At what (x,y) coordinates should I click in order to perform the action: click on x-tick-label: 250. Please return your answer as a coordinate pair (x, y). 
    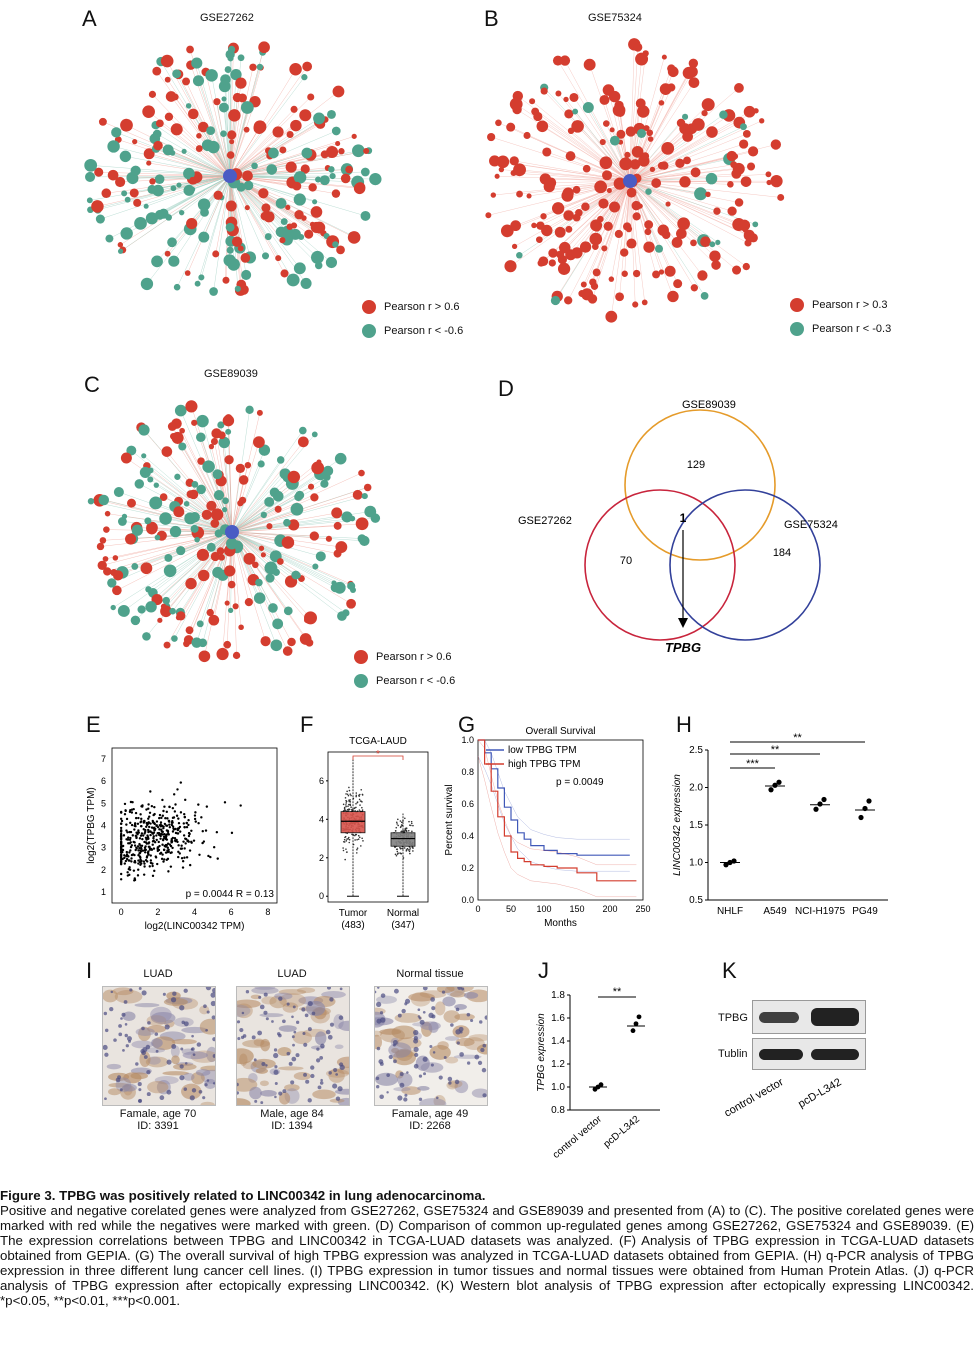
    Looking at the image, I should click on (642, 909).